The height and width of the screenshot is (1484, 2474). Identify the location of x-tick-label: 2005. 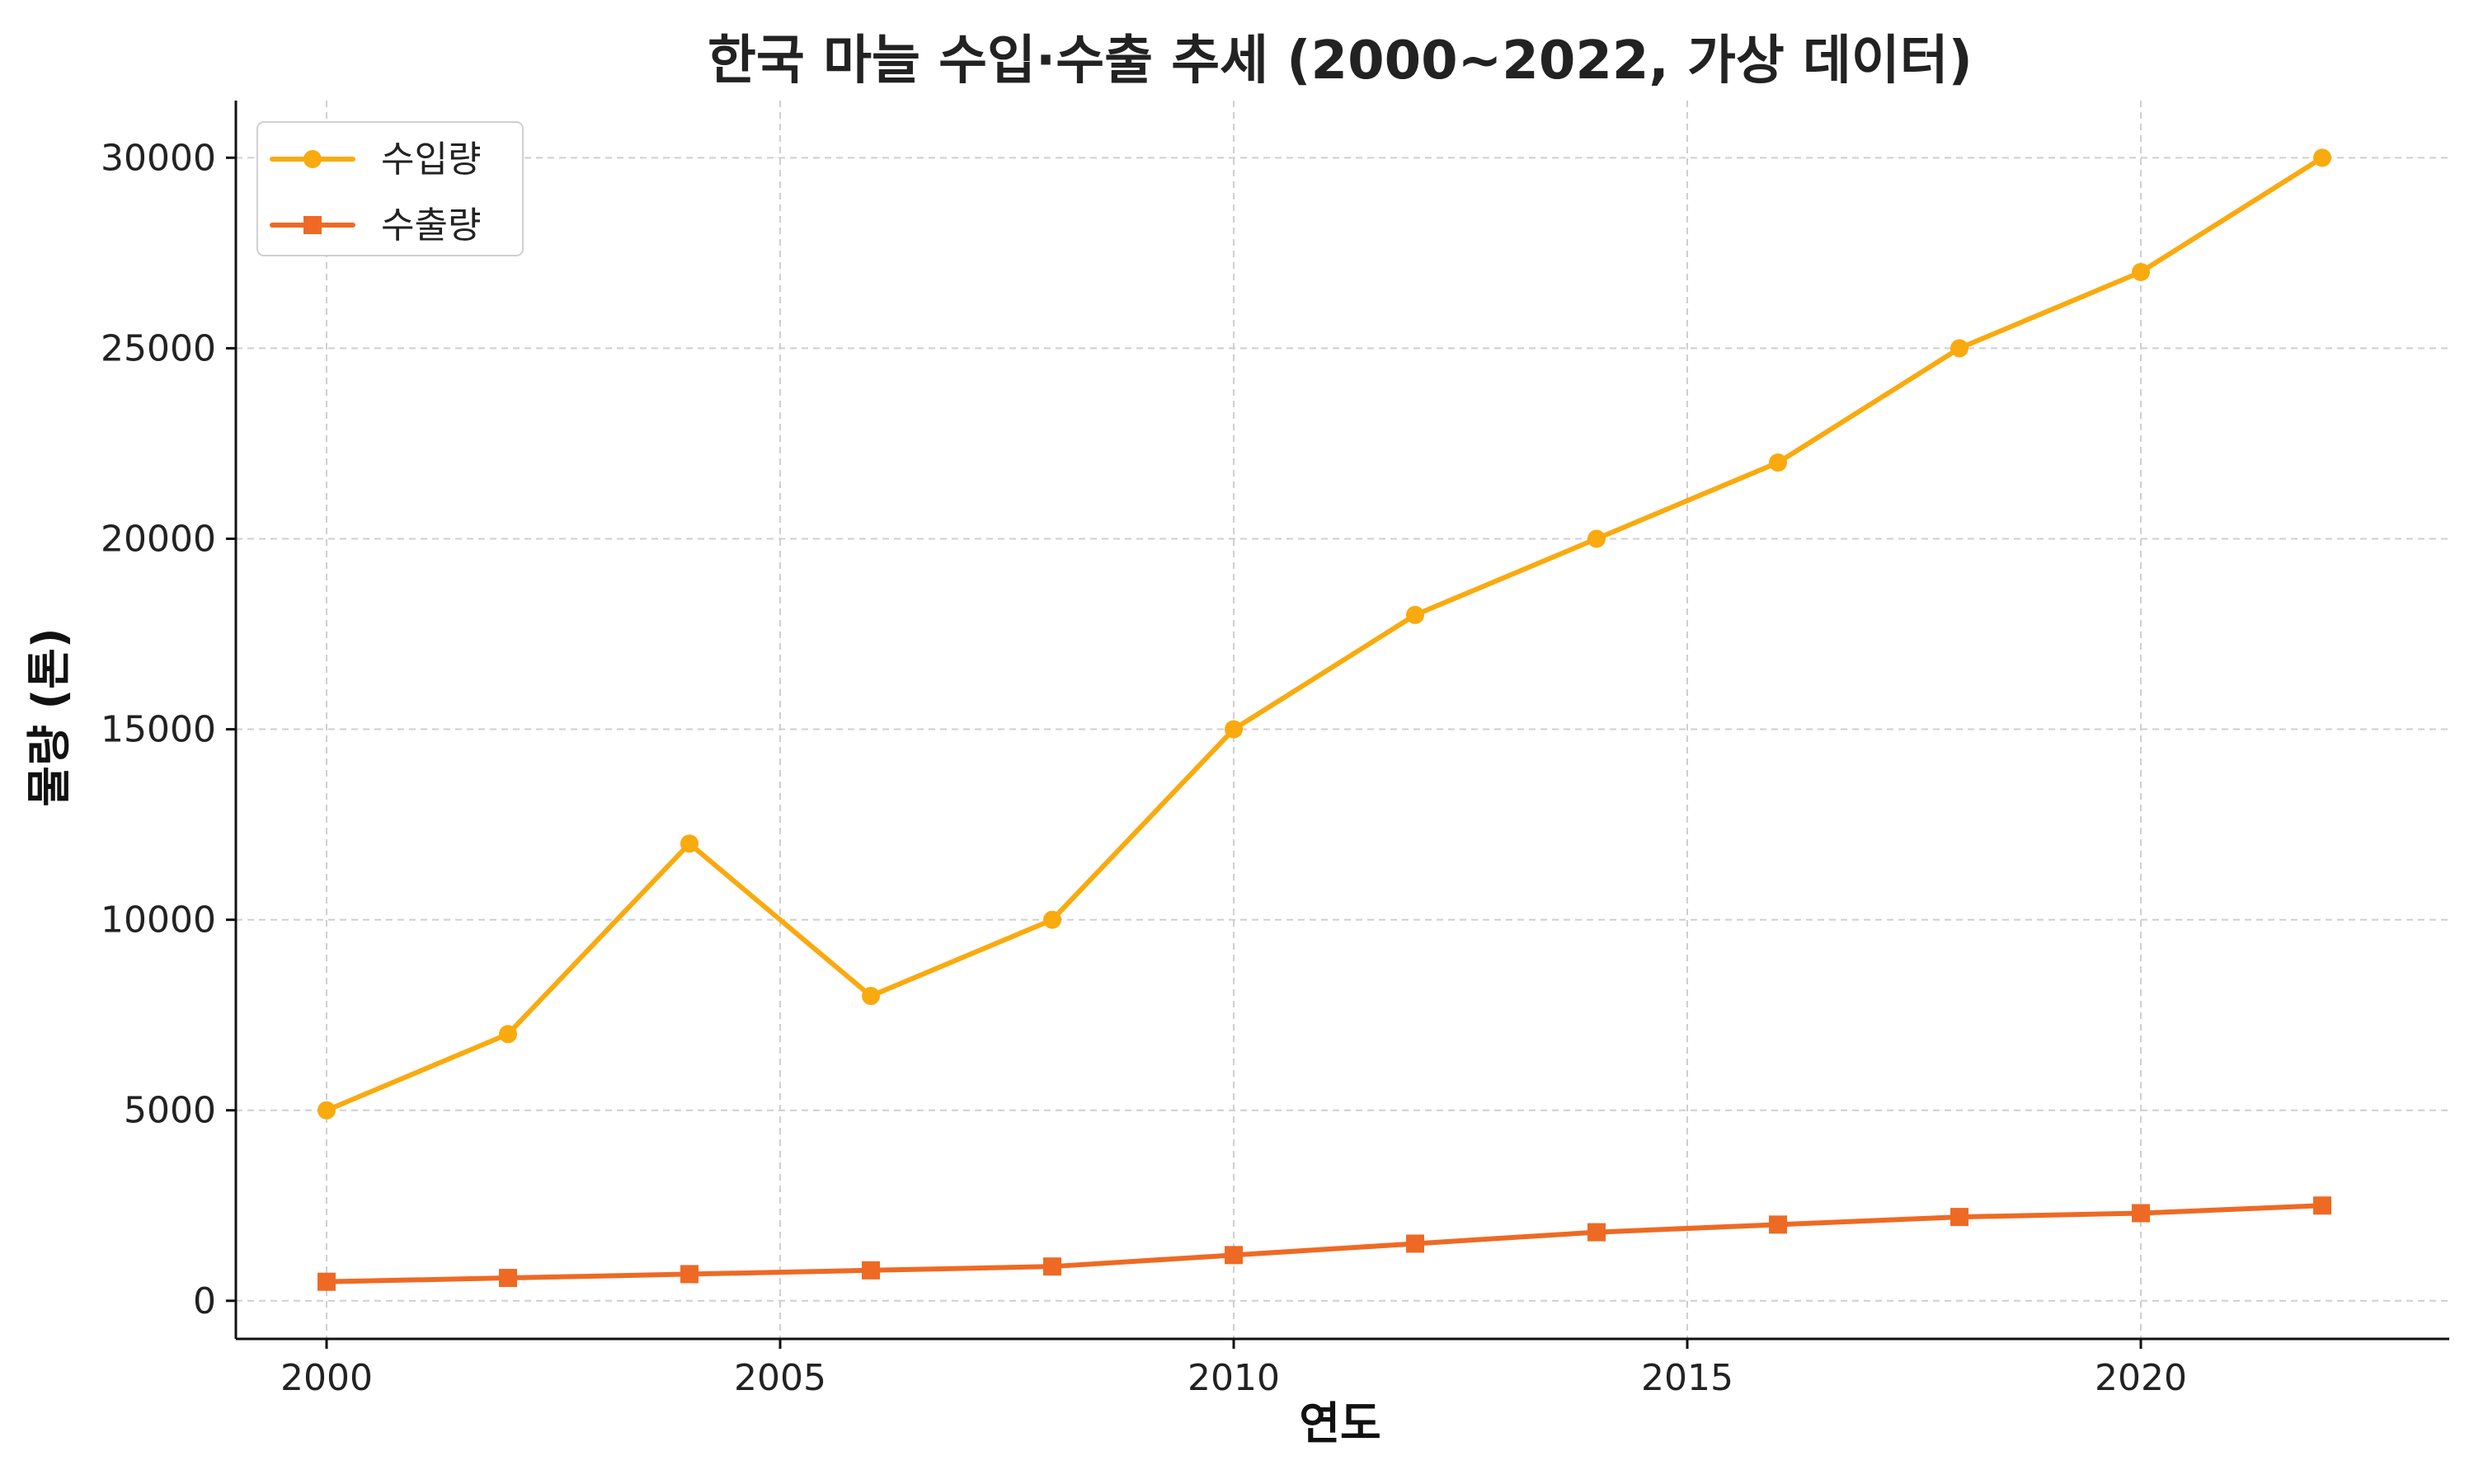
(780, 1378).